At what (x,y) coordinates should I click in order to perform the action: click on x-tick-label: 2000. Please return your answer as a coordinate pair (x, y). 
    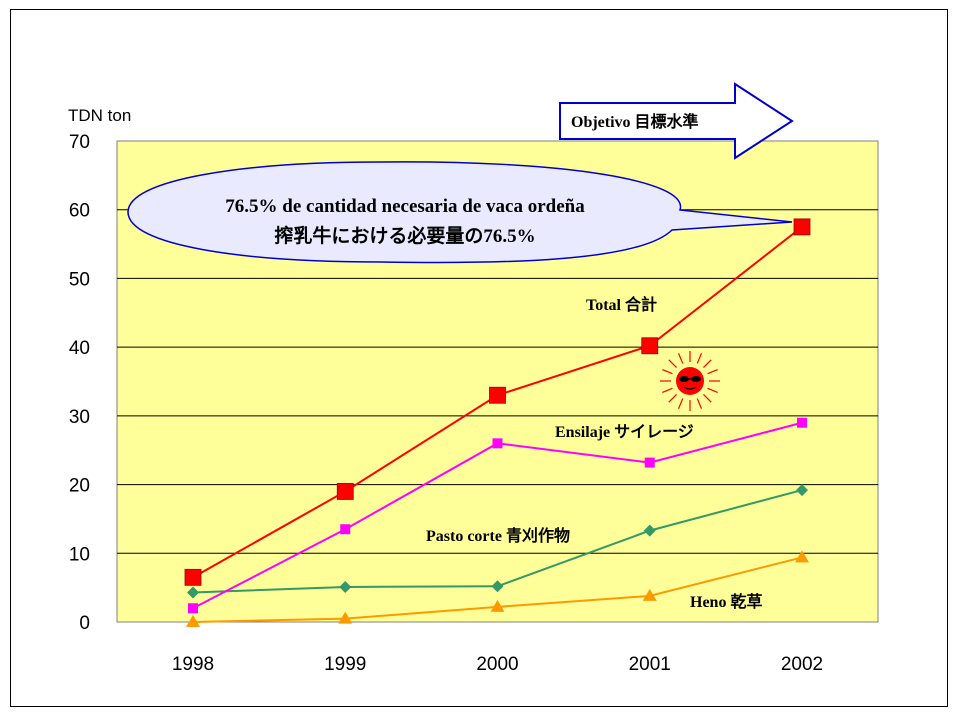
    Looking at the image, I should click on (497, 664).